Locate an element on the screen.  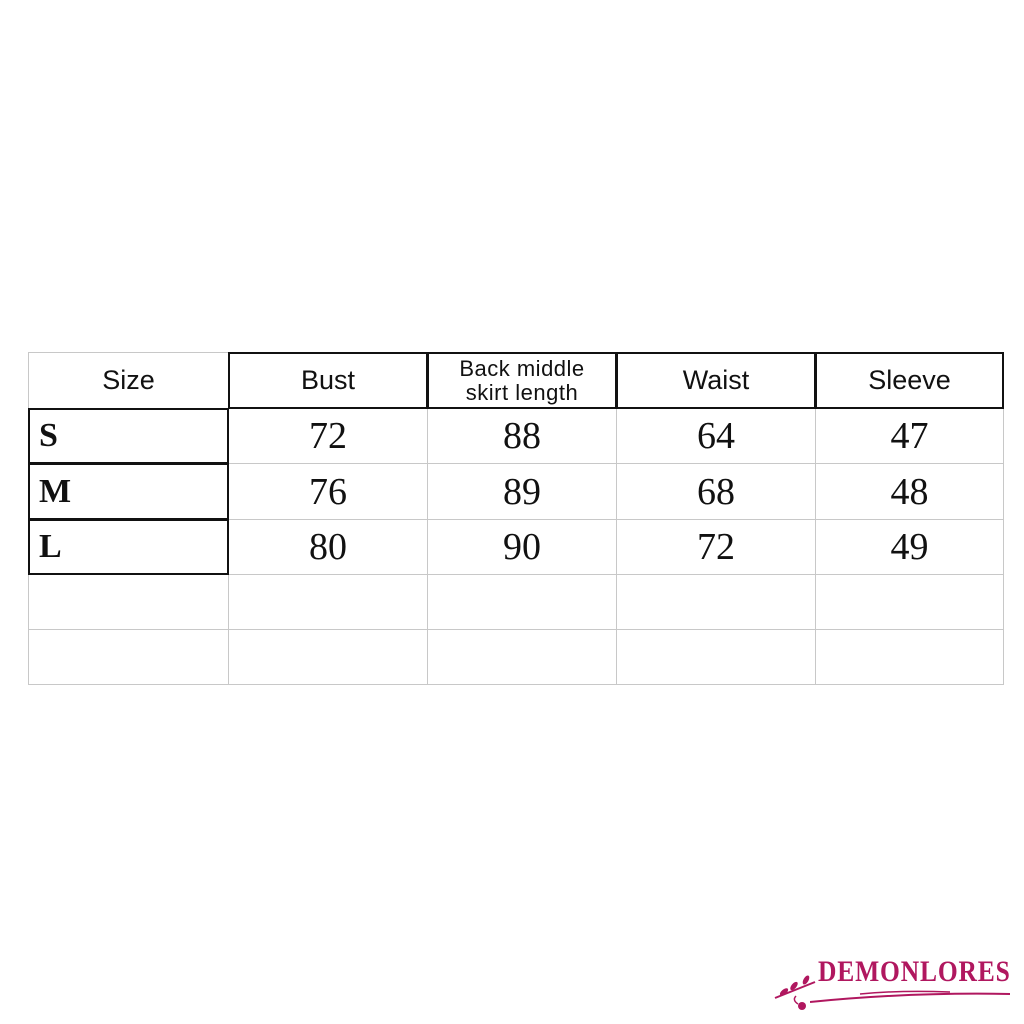
measurement-cell: 68 is located at coordinates (716, 491).